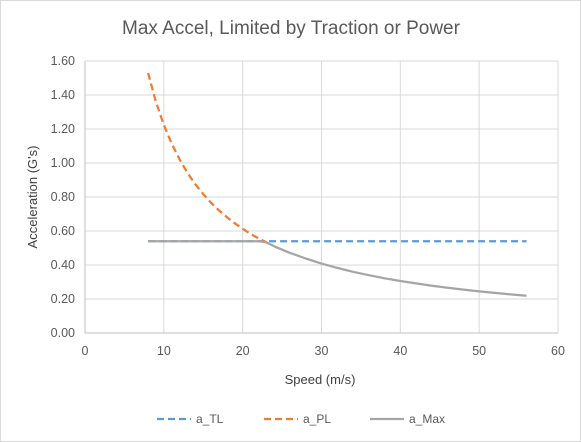  What do you see at coordinates (427, 419) in the screenshot?
I see `legend-entry-a-max: a_Max` at bounding box center [427, 419].